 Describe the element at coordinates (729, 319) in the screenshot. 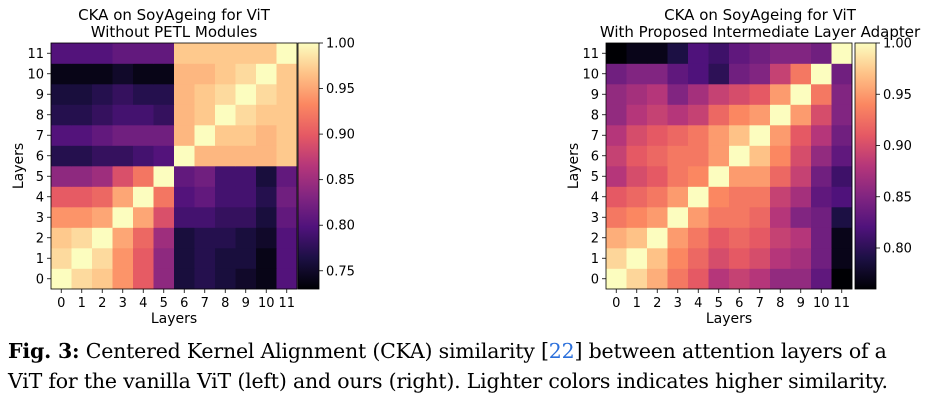

I see `x-axis-label: Layers` at that location.